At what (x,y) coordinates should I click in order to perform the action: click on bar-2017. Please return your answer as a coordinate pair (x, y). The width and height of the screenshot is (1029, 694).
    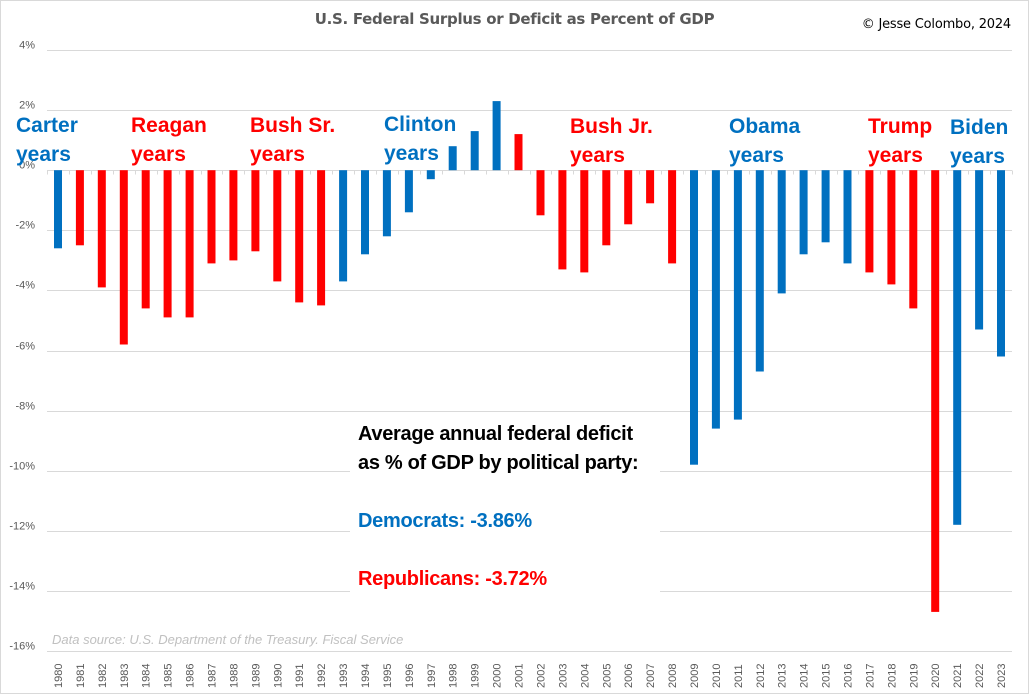
    Looking at the image, I should click on (869, 221).